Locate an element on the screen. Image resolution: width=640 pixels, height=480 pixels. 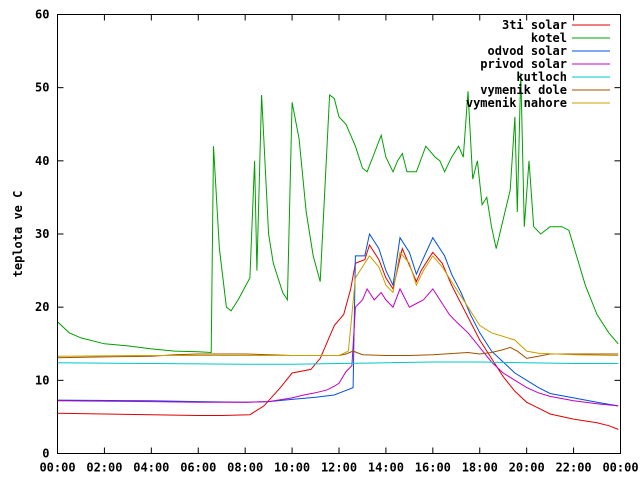
x-tick-label: 14:00 is located at coordinates (386, 468).